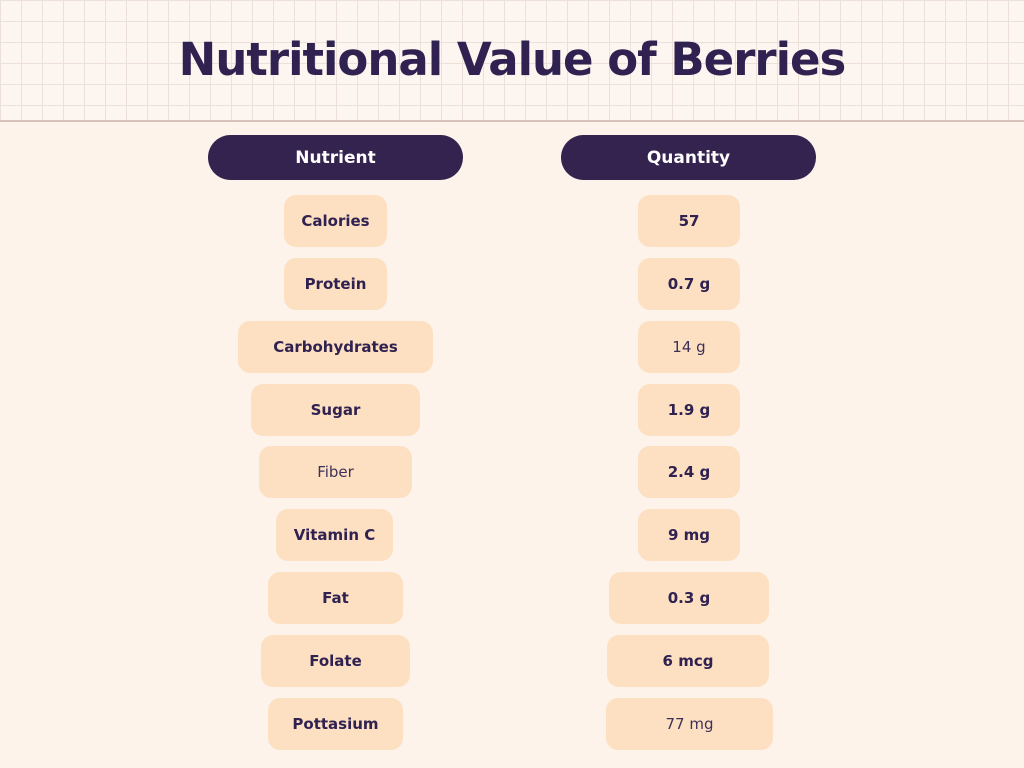 The image size is (1024, 768). Describe the element at coordinates (335, 410) in the screenshot. I see `nutrient-cell: Sugar` at that location.